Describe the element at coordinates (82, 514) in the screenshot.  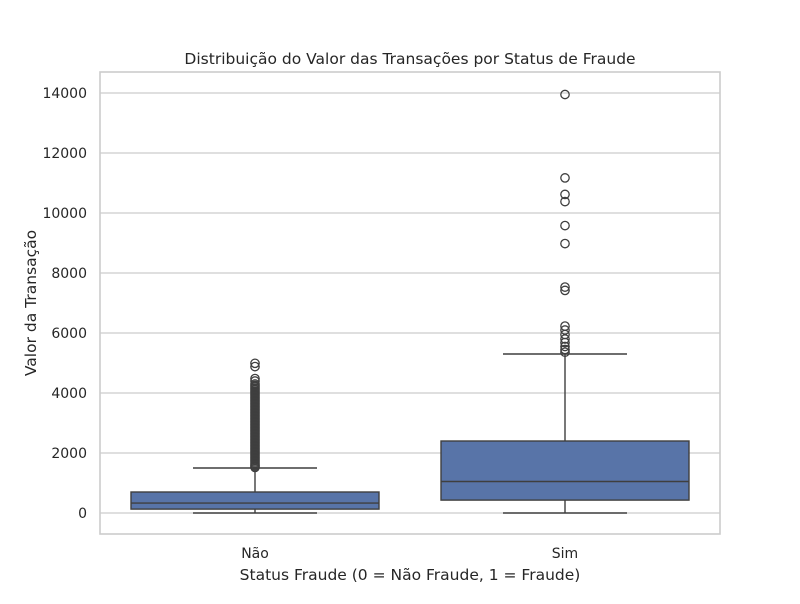
I see `y-tick-label: 0` at that location.